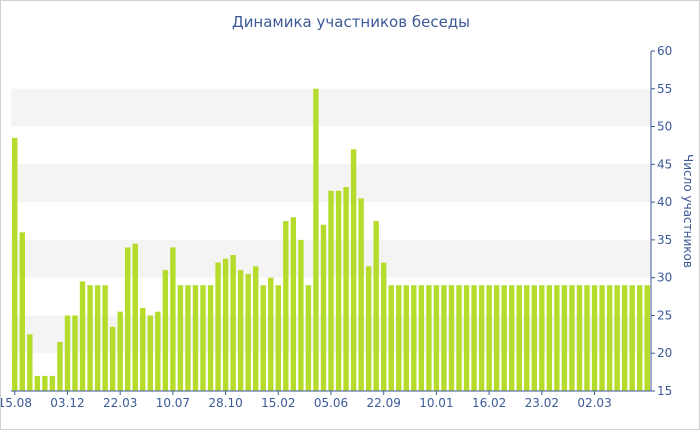 Image resolution: width=700 pixels, height=430 pixels. Describe the element at coordinates (664, 89) in the screenshot. I see `y-tick-label: 55` at that location.